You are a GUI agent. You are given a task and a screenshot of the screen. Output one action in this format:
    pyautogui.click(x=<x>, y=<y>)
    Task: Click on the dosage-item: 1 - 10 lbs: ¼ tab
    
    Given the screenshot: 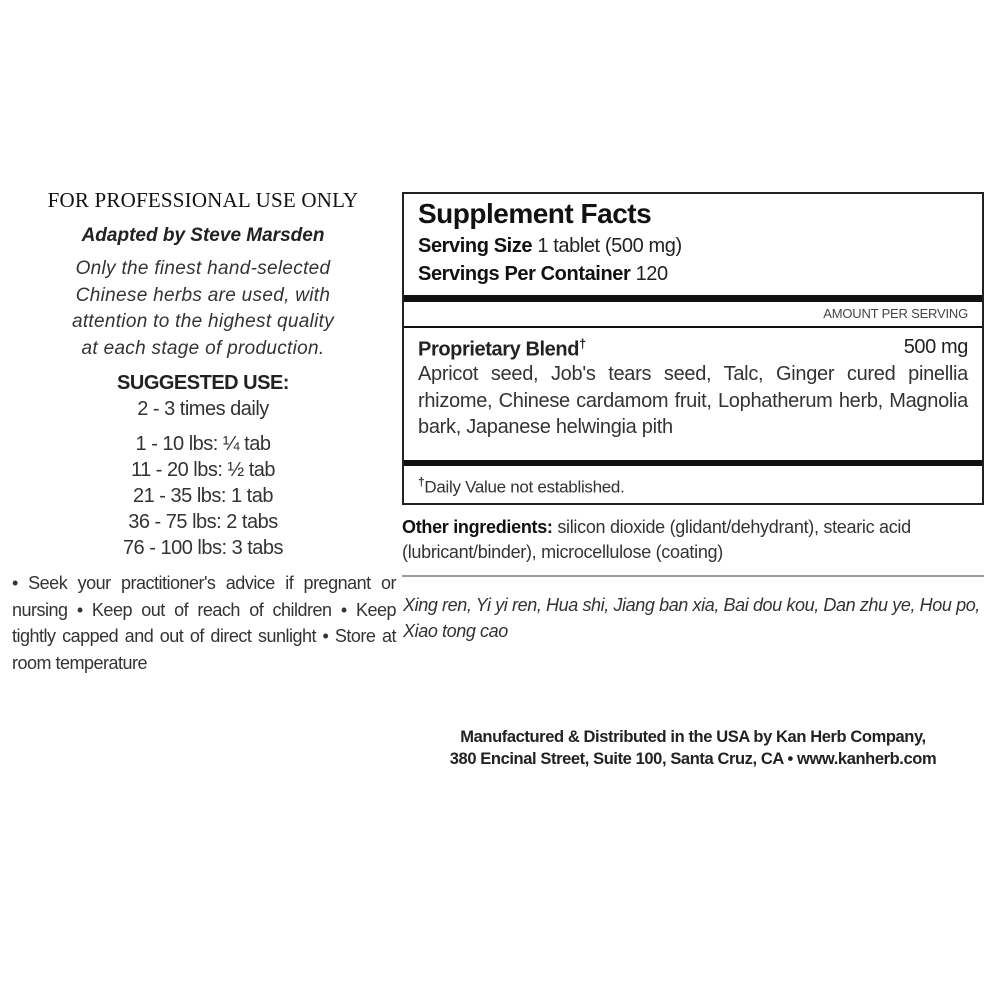 What is the action you would take?
    pyautogui.click(x=203, y=444)
    